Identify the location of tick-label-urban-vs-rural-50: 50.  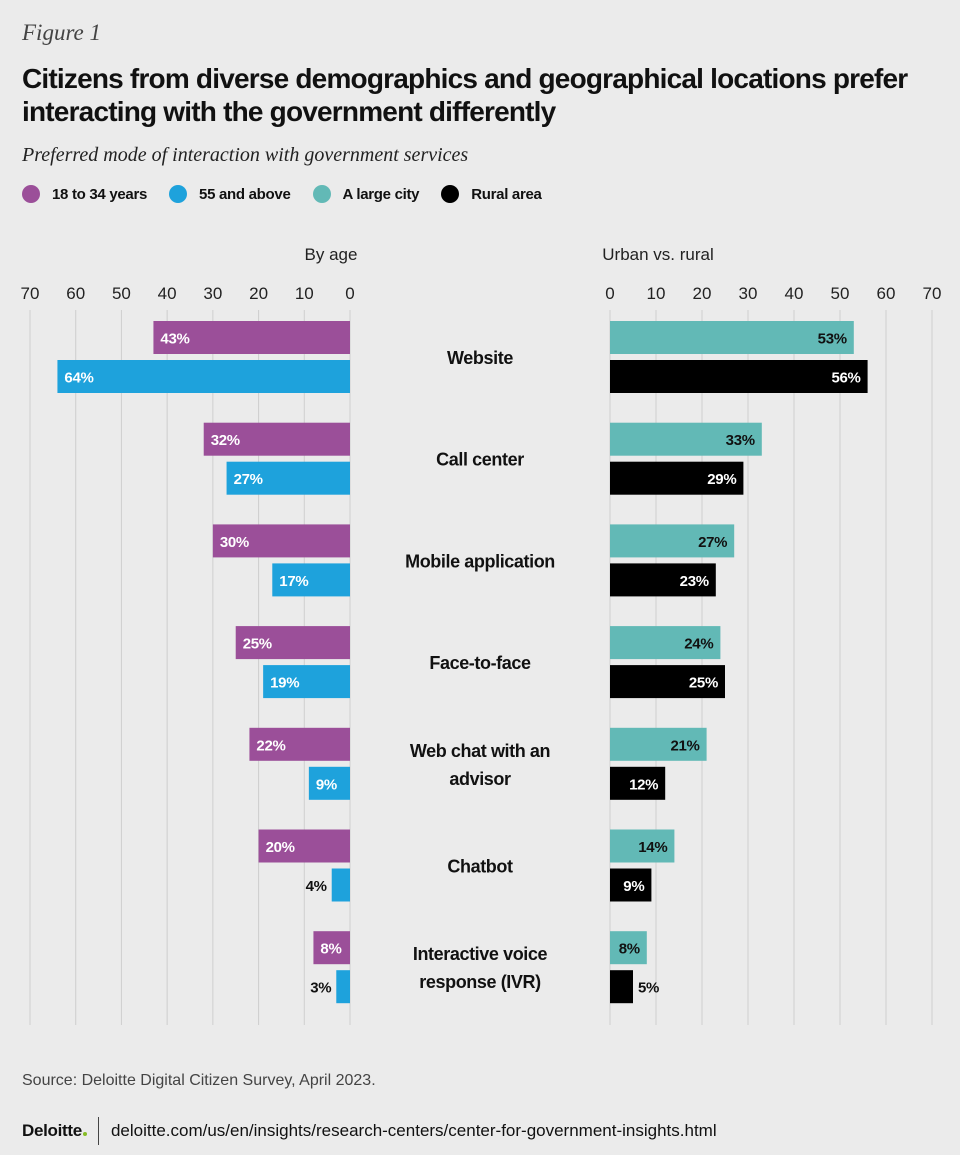
(840, 293).